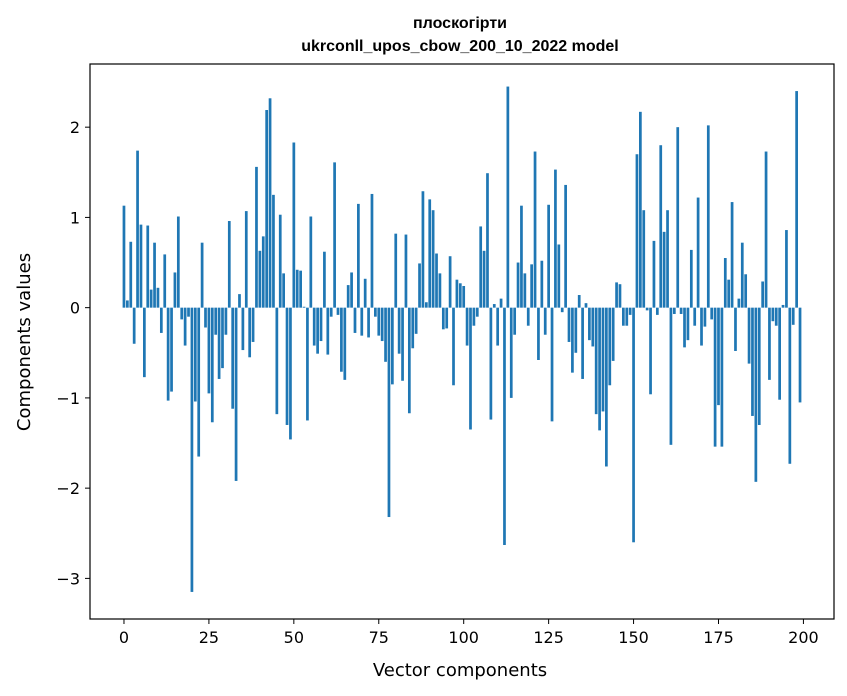 The height and width of the screenshot is (696, 847). What do you see at coordinates (718, 637) in the screenshot?
I see `x-tick-label: 175` at bounding box center [718, 637].